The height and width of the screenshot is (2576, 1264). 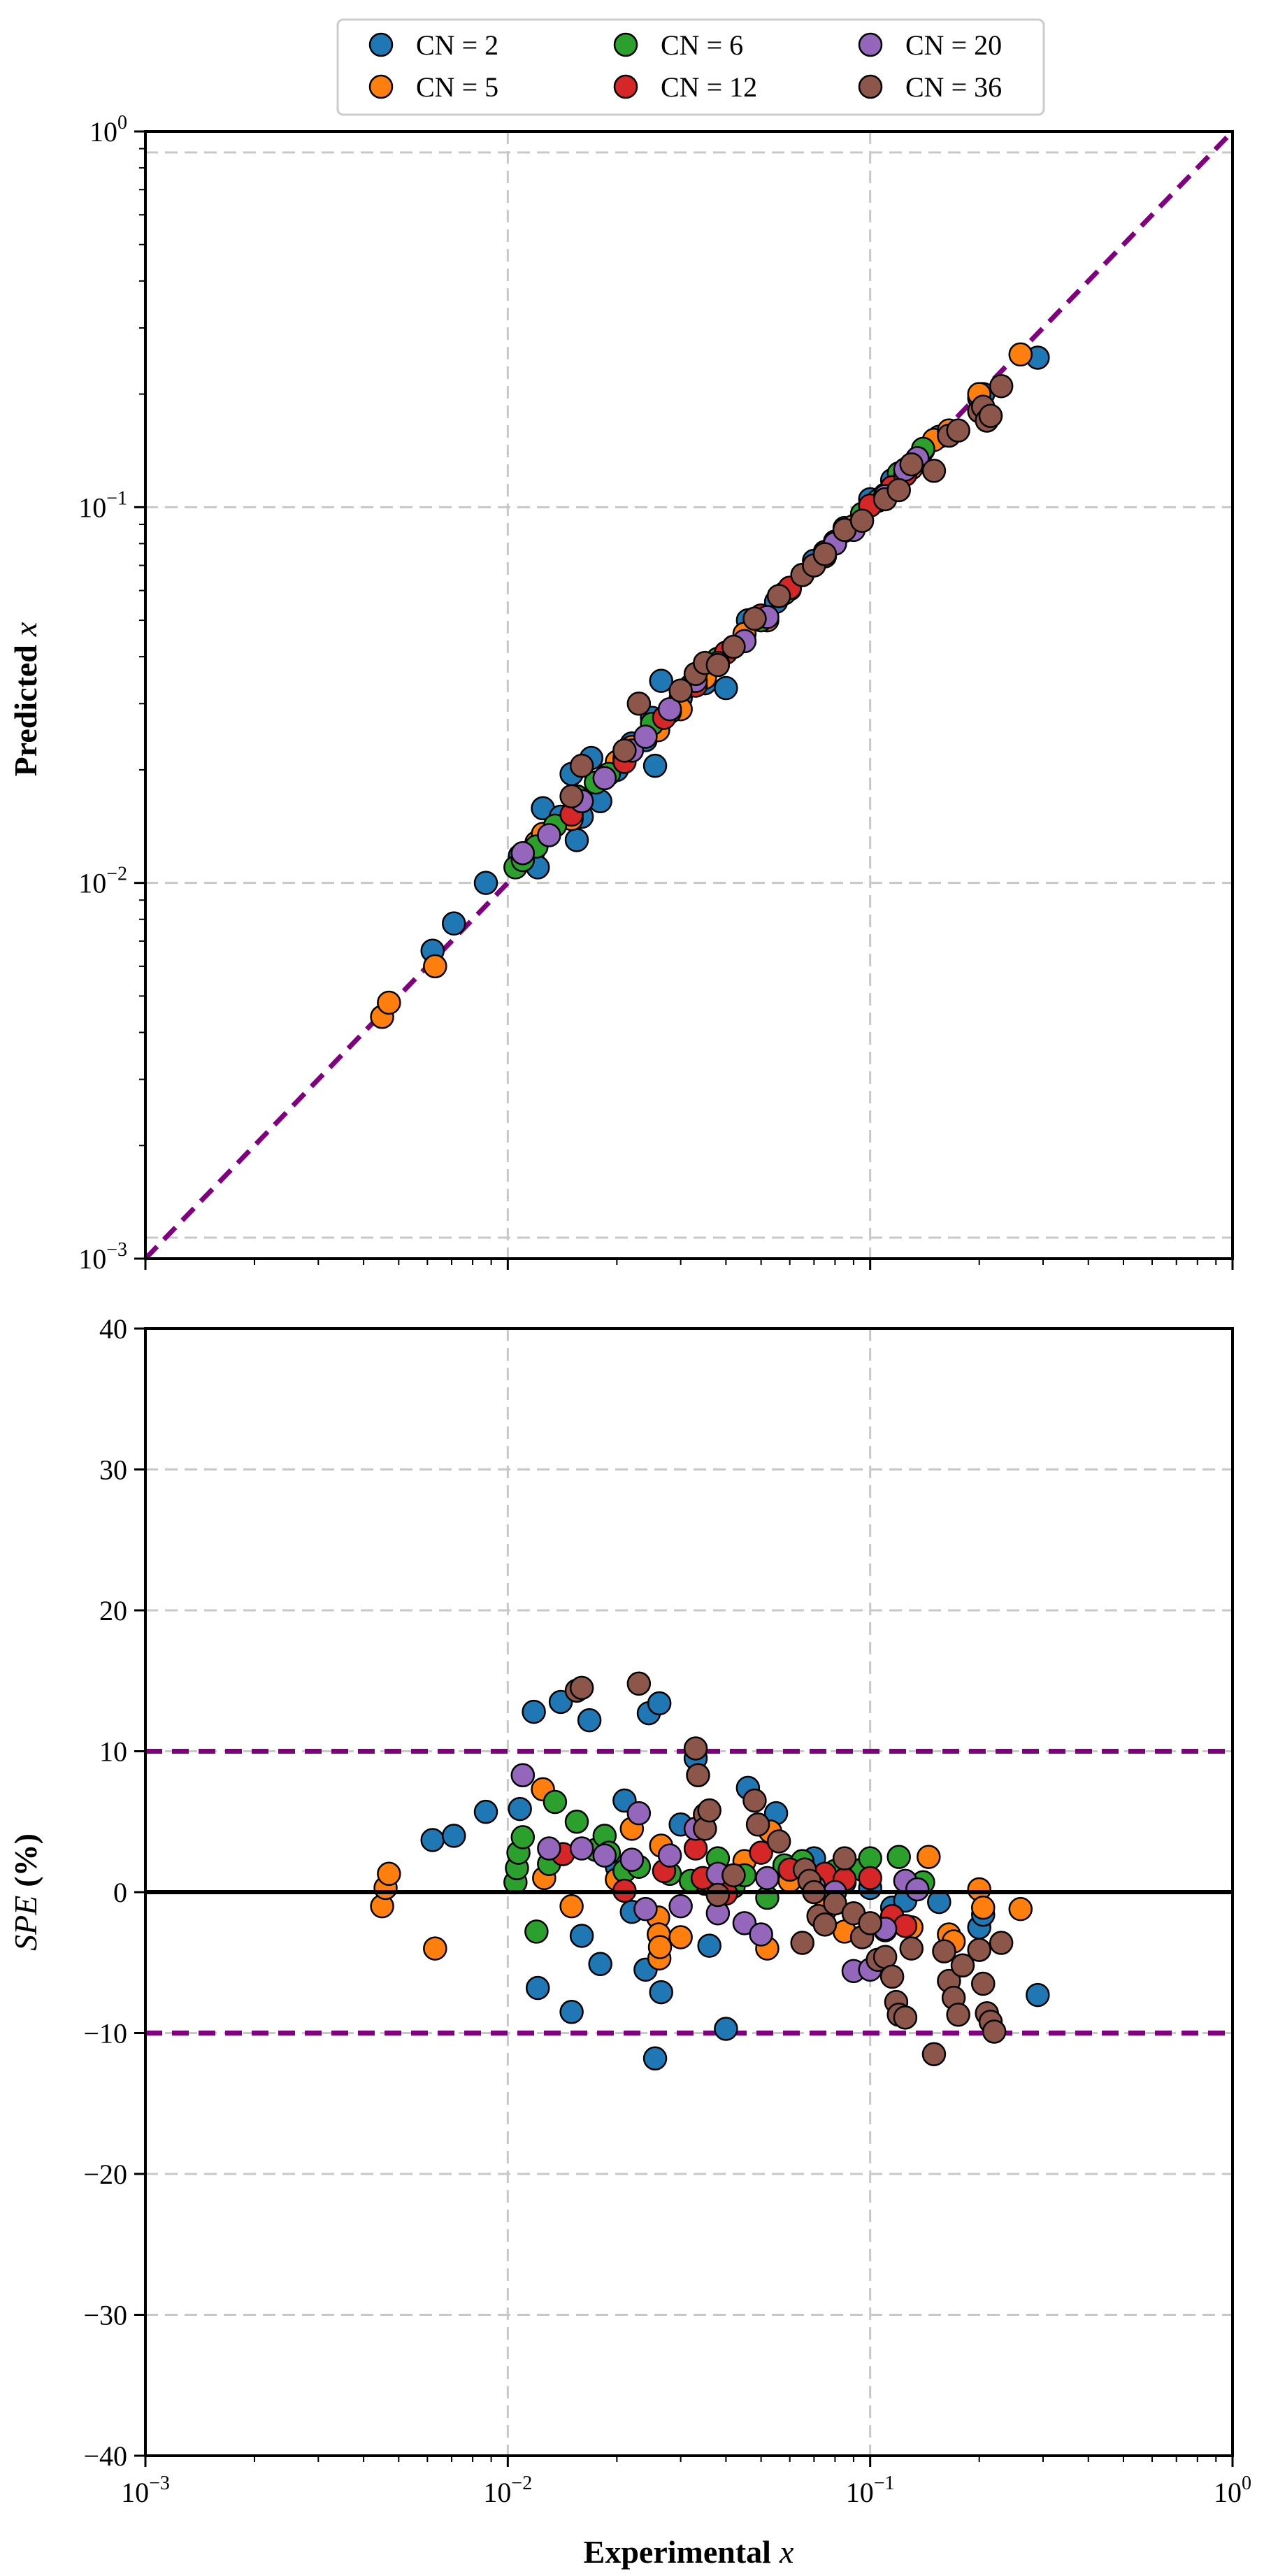 I want to click on spe-x-axis-label-var: x, so click(x=786, y=2552).